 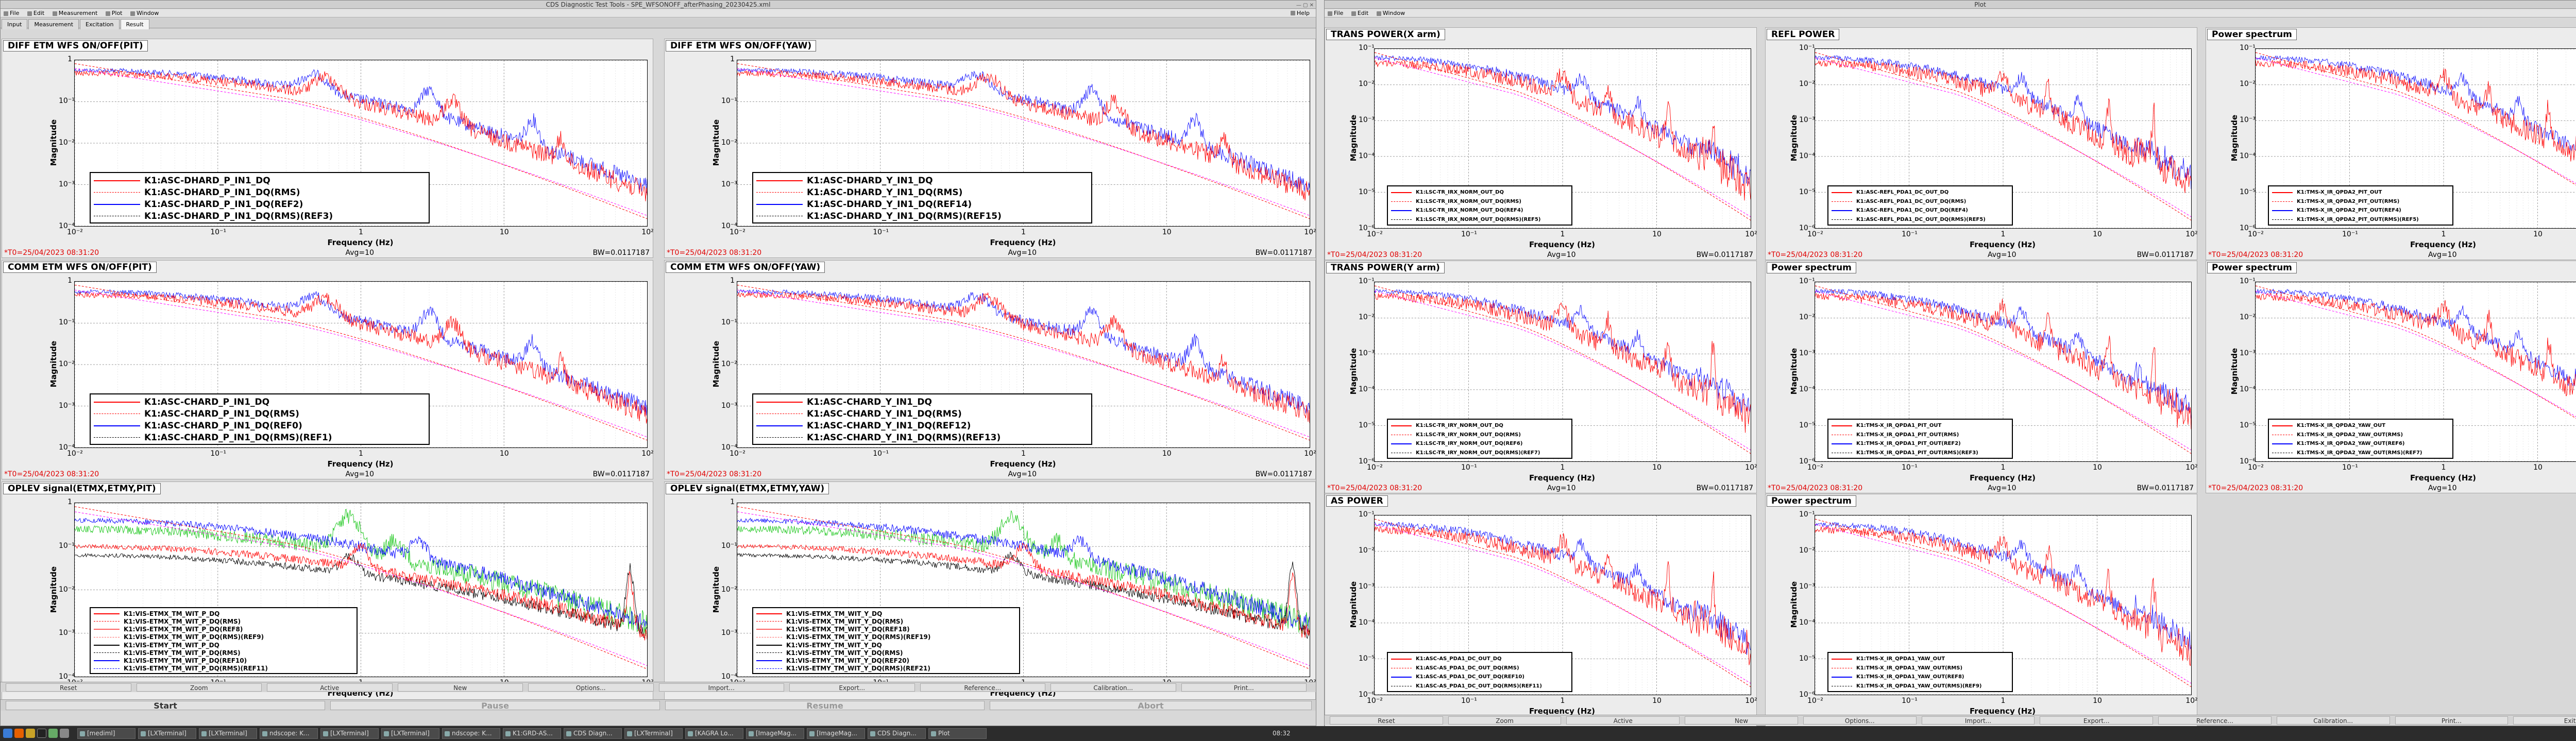 I want to click on x-tick-label: 10², so click(x=1310, y=454).